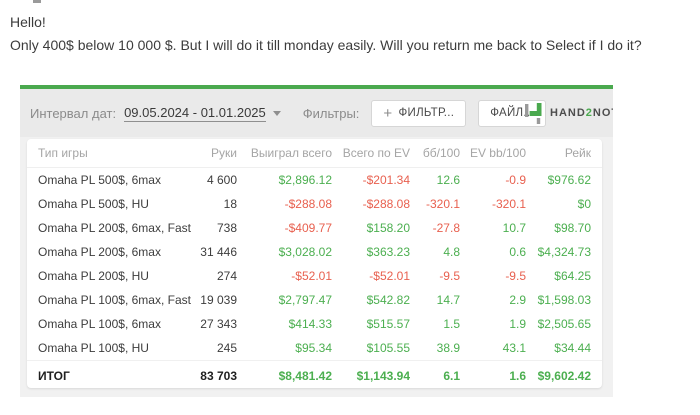  What do you see at coordinates (109, 374) in the screenshot?
I see `total-label: ИТОГ` at bounding box center [109, 374].